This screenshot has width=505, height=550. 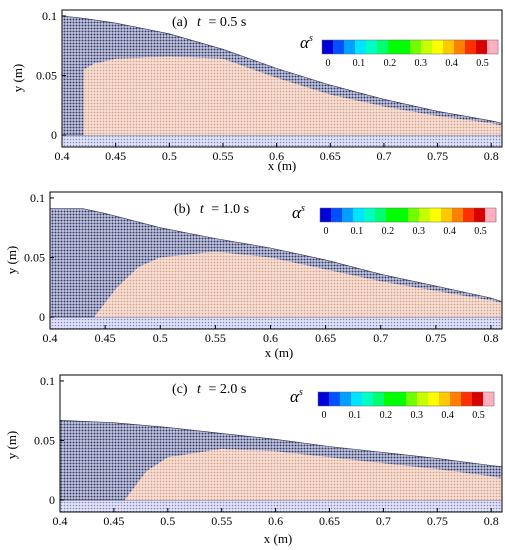 What do you see at coordinates (227, 22) in the screenshot?
I see `time-value-a: = 0.5 s` at bounding box center [227, 22].